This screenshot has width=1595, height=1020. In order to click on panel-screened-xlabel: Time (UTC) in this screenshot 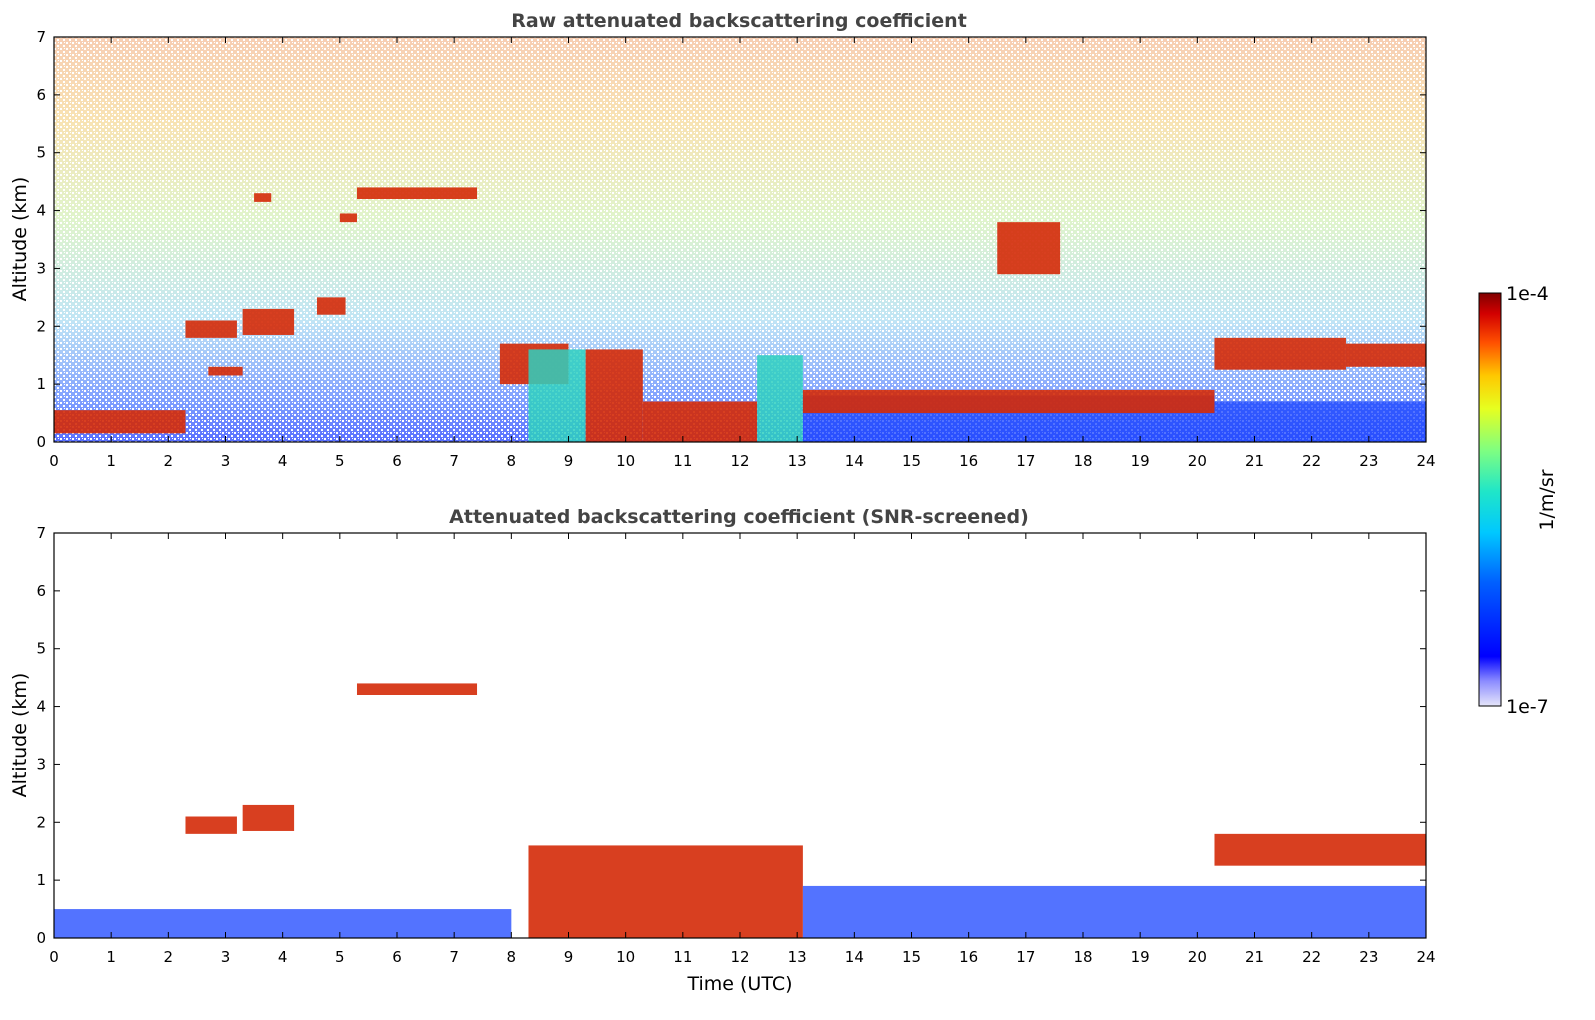, I will do `click(739, 984)`.